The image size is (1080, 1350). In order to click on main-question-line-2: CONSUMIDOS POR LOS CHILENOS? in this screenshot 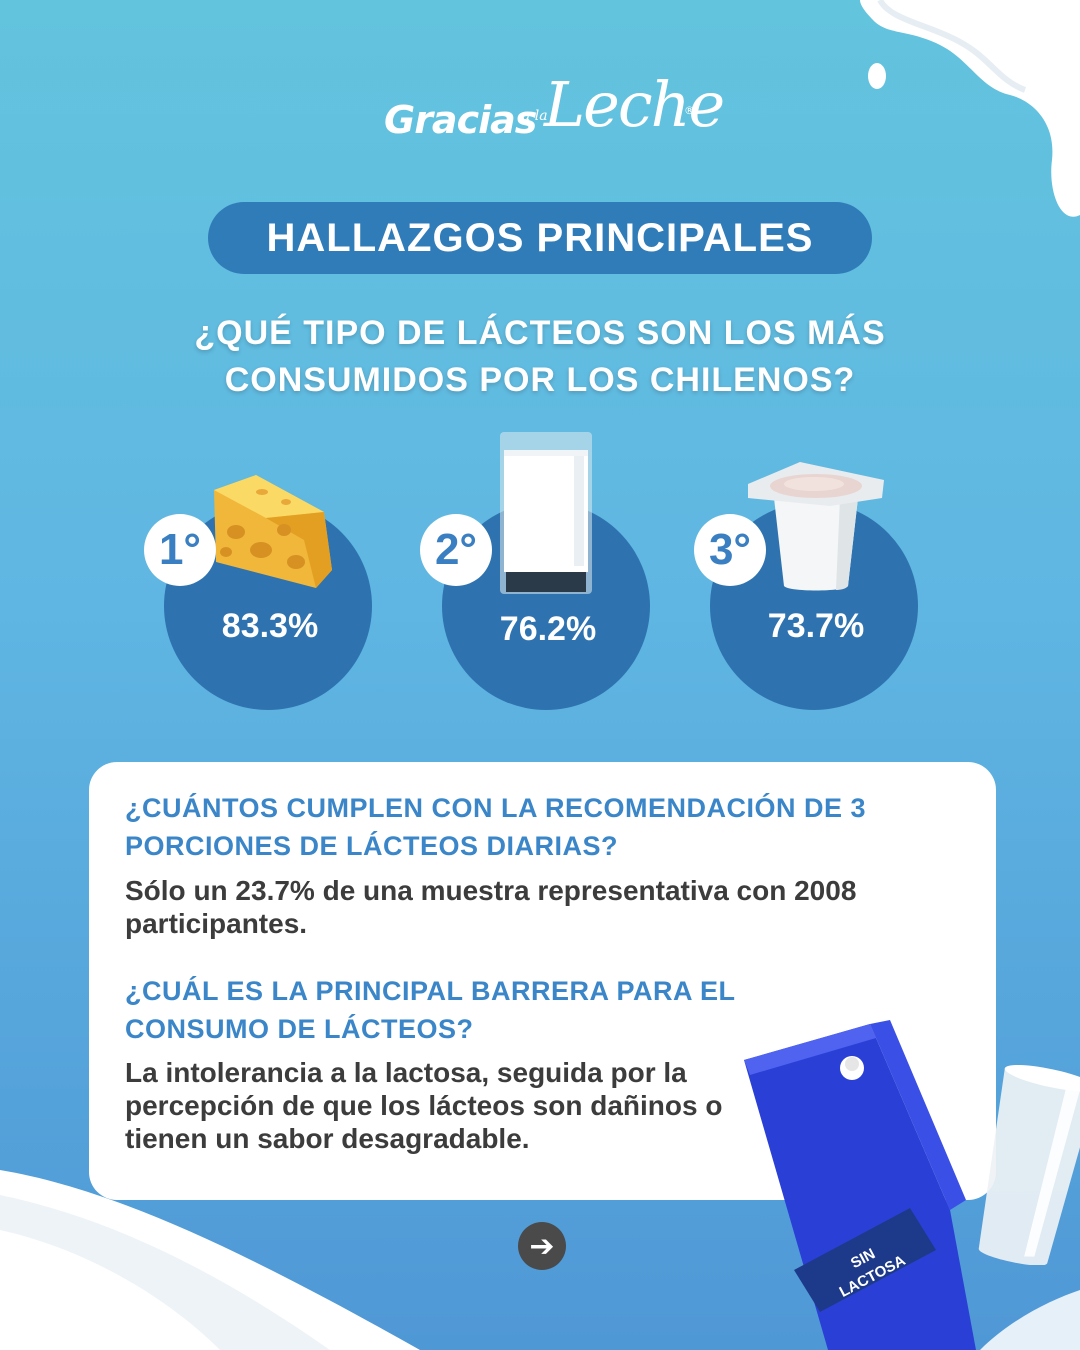, I will do `click(540, 380)`.